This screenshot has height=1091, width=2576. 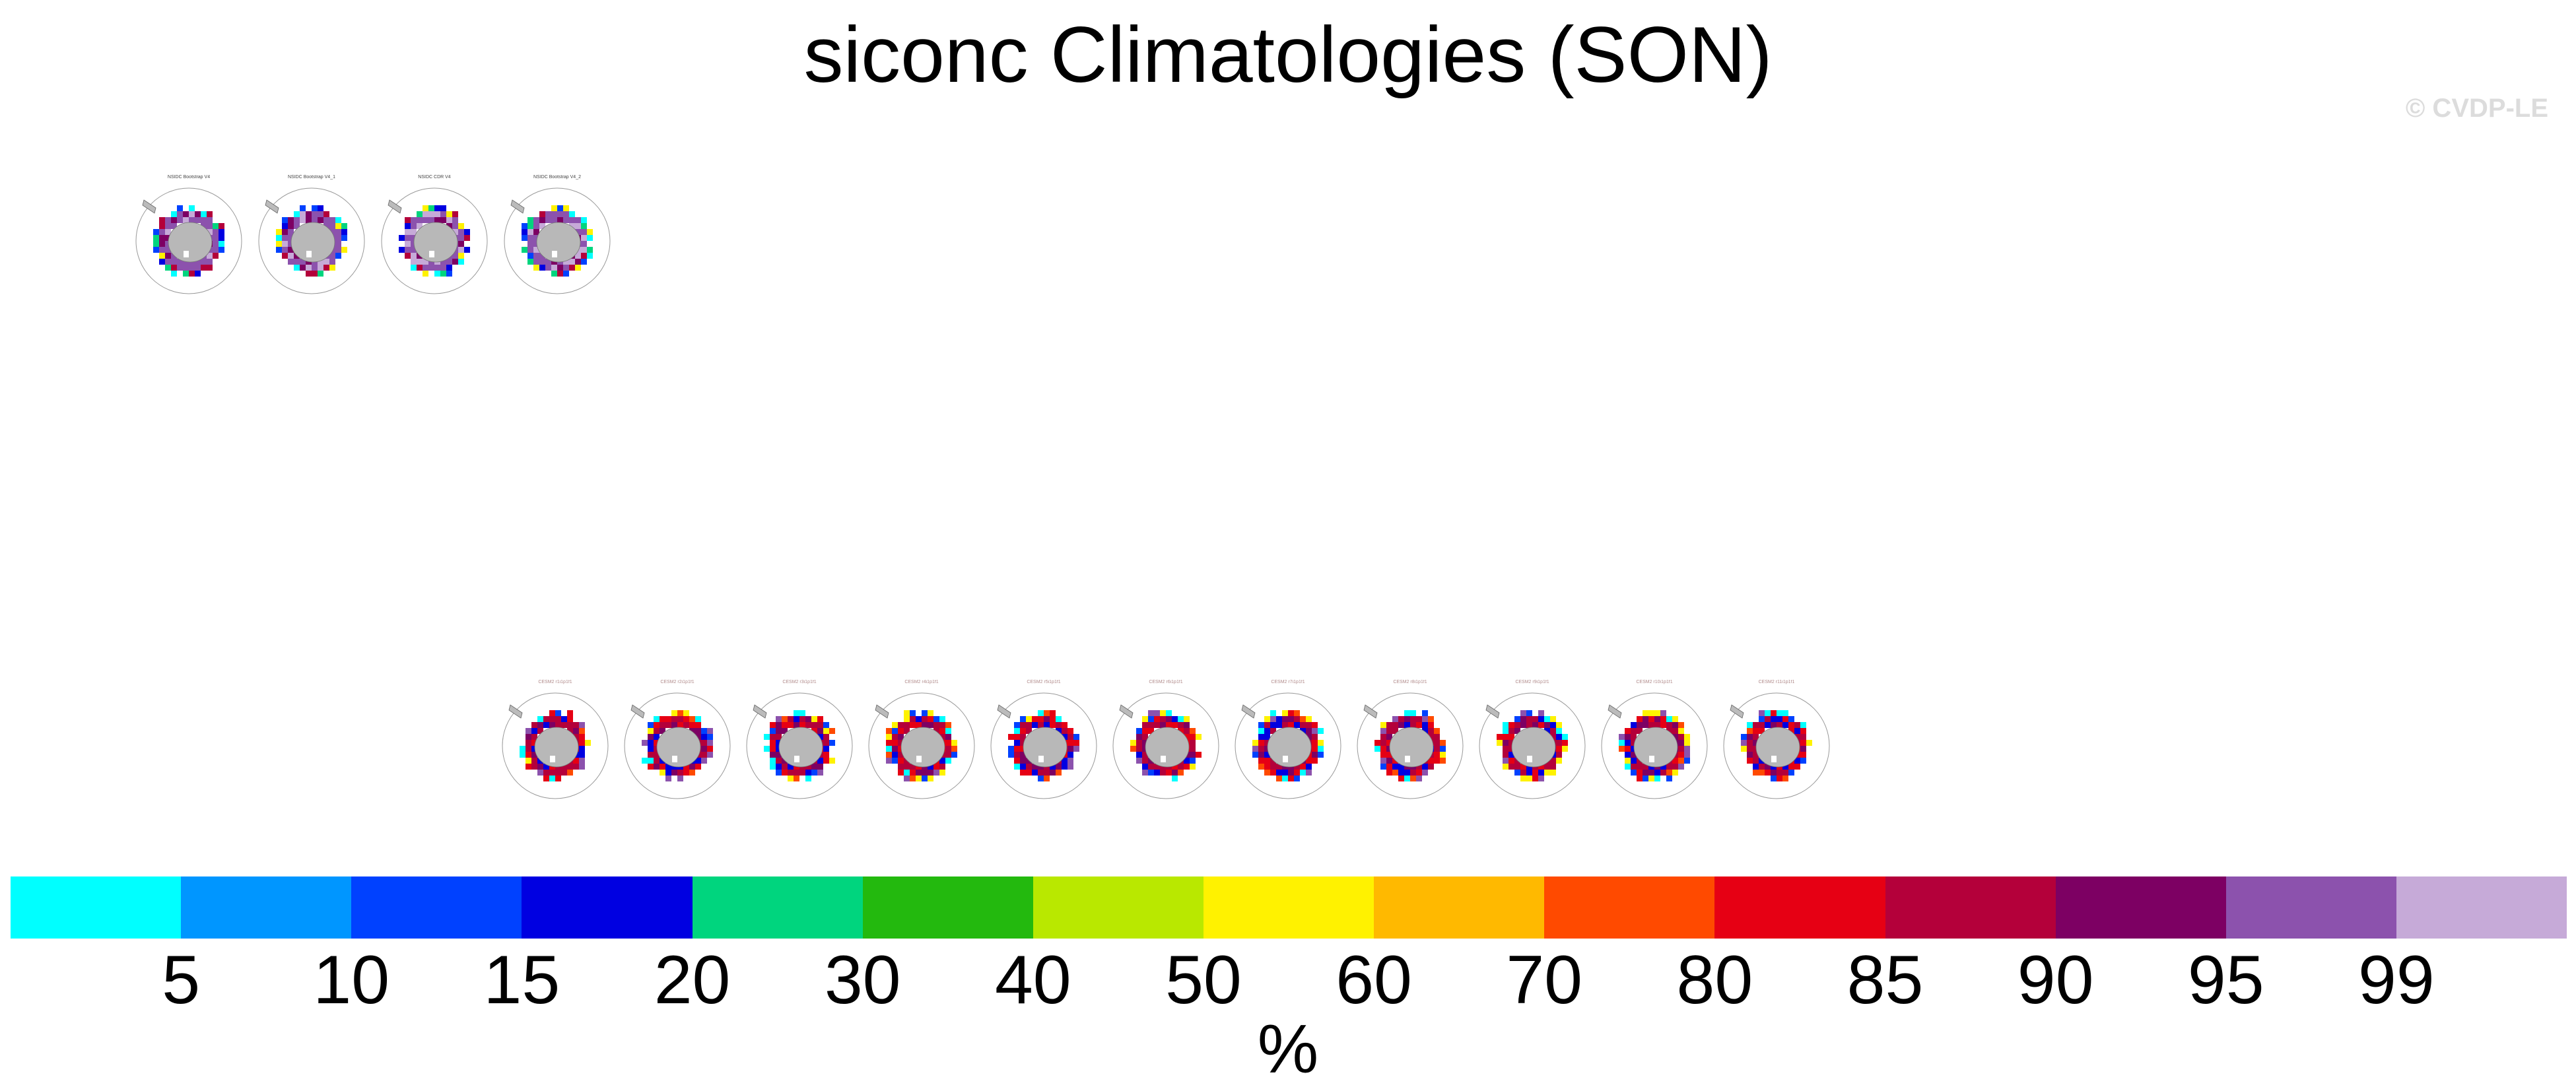 What do you see at coordinates (1288, 1049) in the screenshot?
I see `colorbar-units-label: %` at bounding box center [1288, 1049].